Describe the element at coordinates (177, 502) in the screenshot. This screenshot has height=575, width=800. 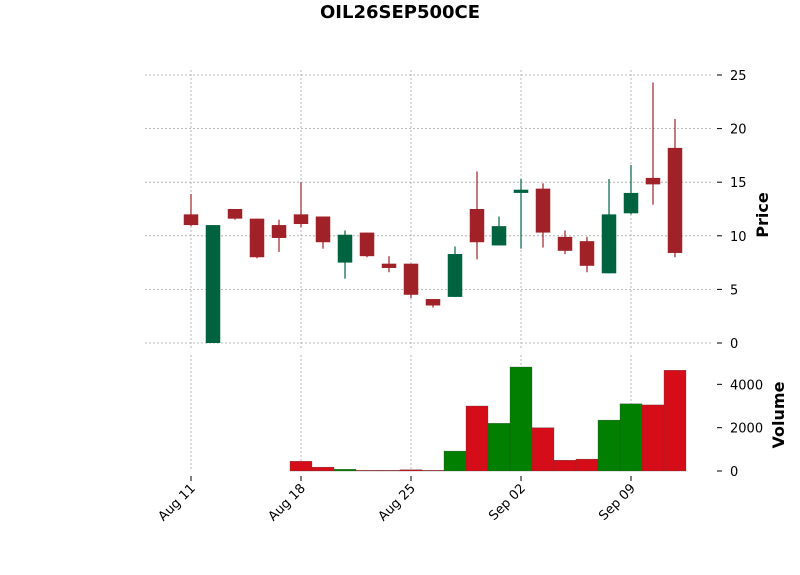
I see `x-tick-label: Aug 11` at that location.